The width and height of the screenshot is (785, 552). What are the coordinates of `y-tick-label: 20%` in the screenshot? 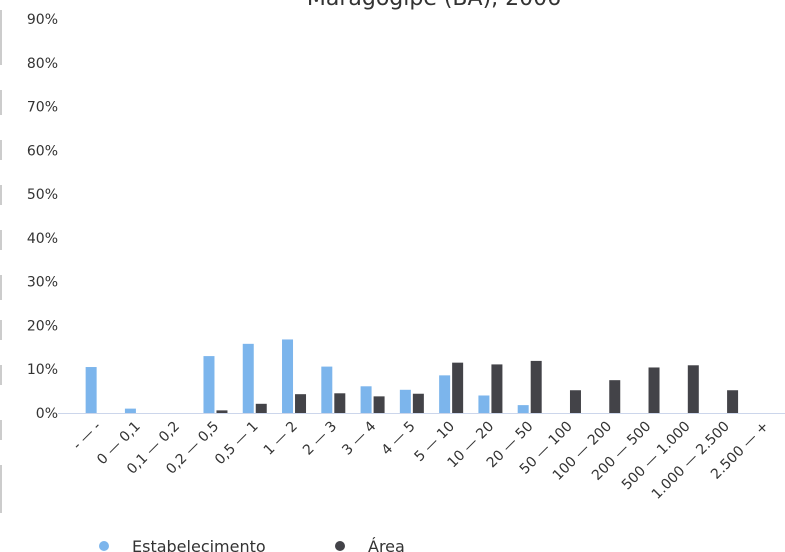 It's located at (42, 326).